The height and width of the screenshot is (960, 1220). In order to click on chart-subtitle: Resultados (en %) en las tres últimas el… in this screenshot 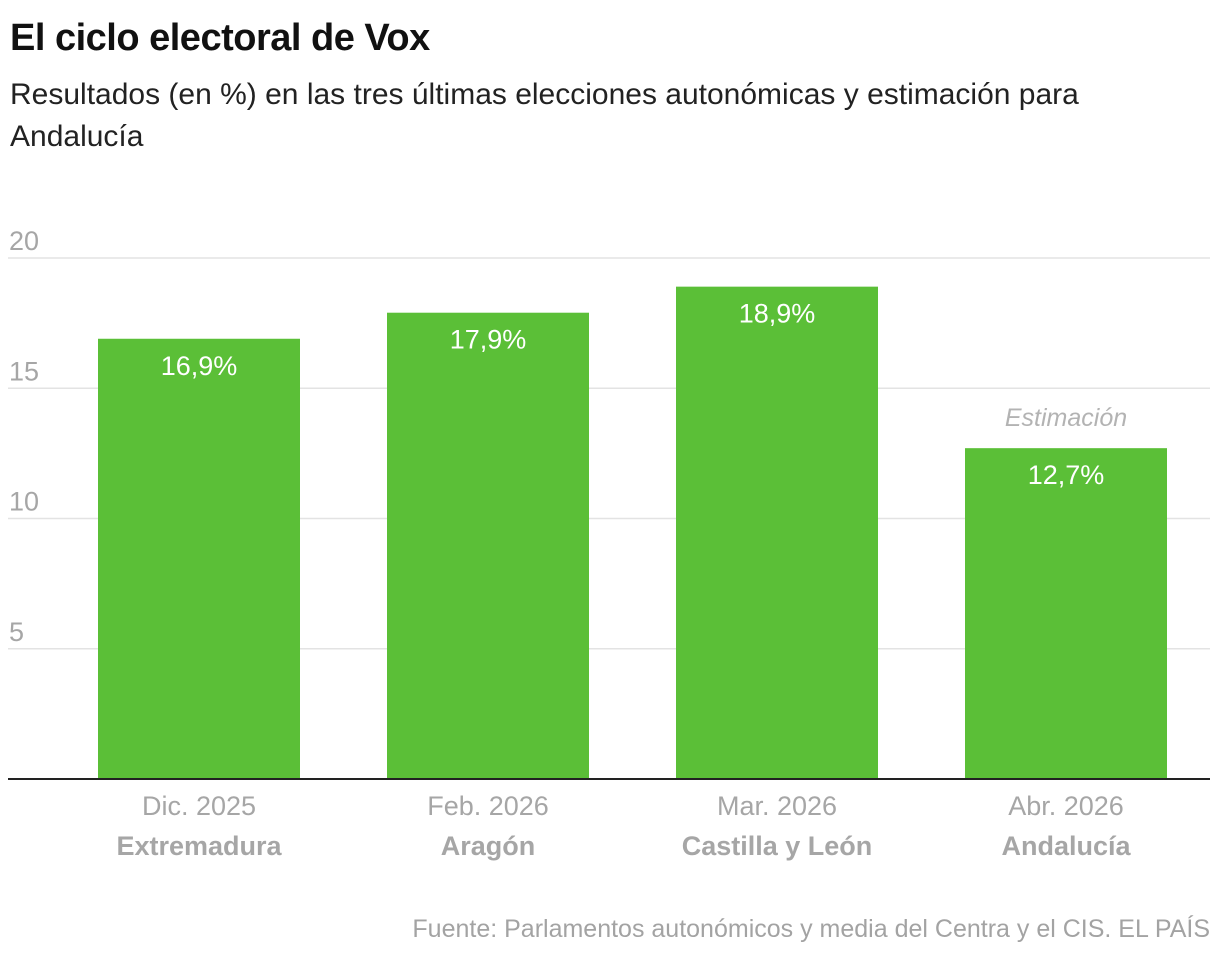, I will do `click(544, 115)`.